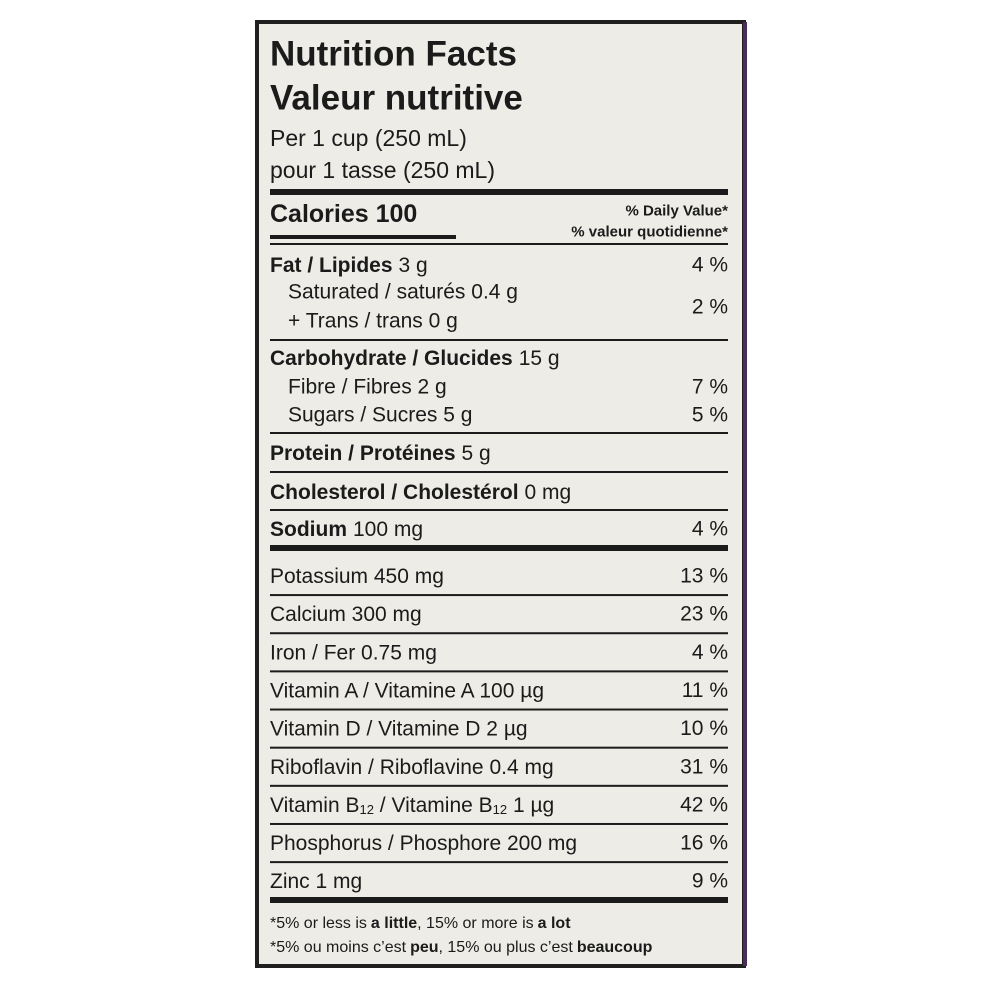 This screenshot has width=1000, height=1000. What do you see at coordinates (373, 321) in the screenshot?
I see `trans-row: + Trans / trans 0 g` at bounding box center [373, 321].